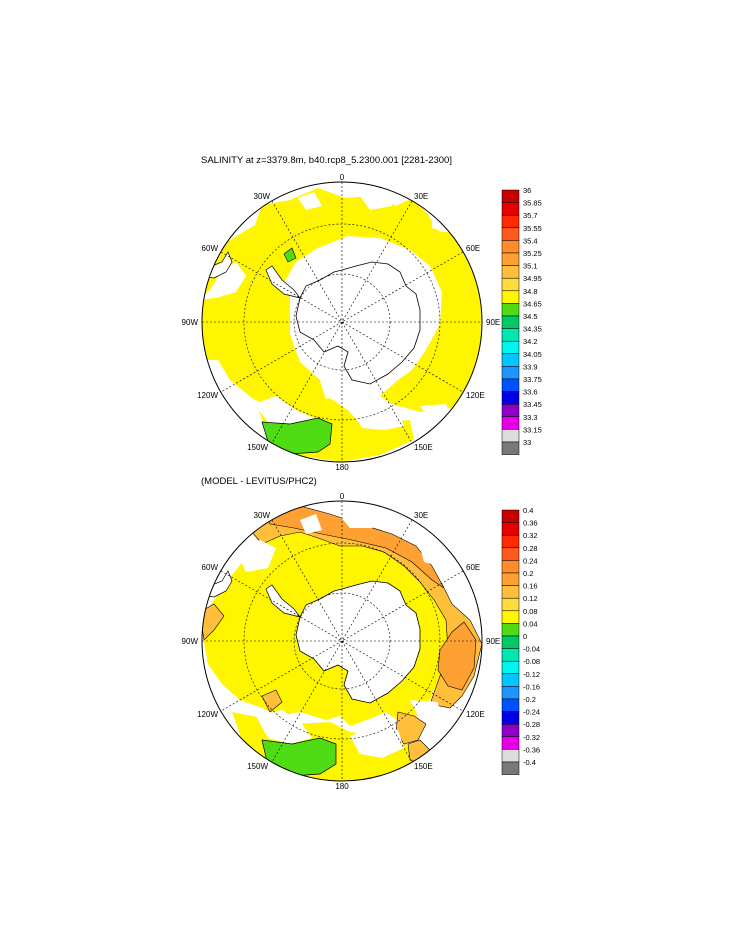 The height and width of the screenshot is (945, 733). What do you see at coordinates (532, 303) in the screenshot?
I see `colorbar-label: 34.65` at bounding box center [532, 303].